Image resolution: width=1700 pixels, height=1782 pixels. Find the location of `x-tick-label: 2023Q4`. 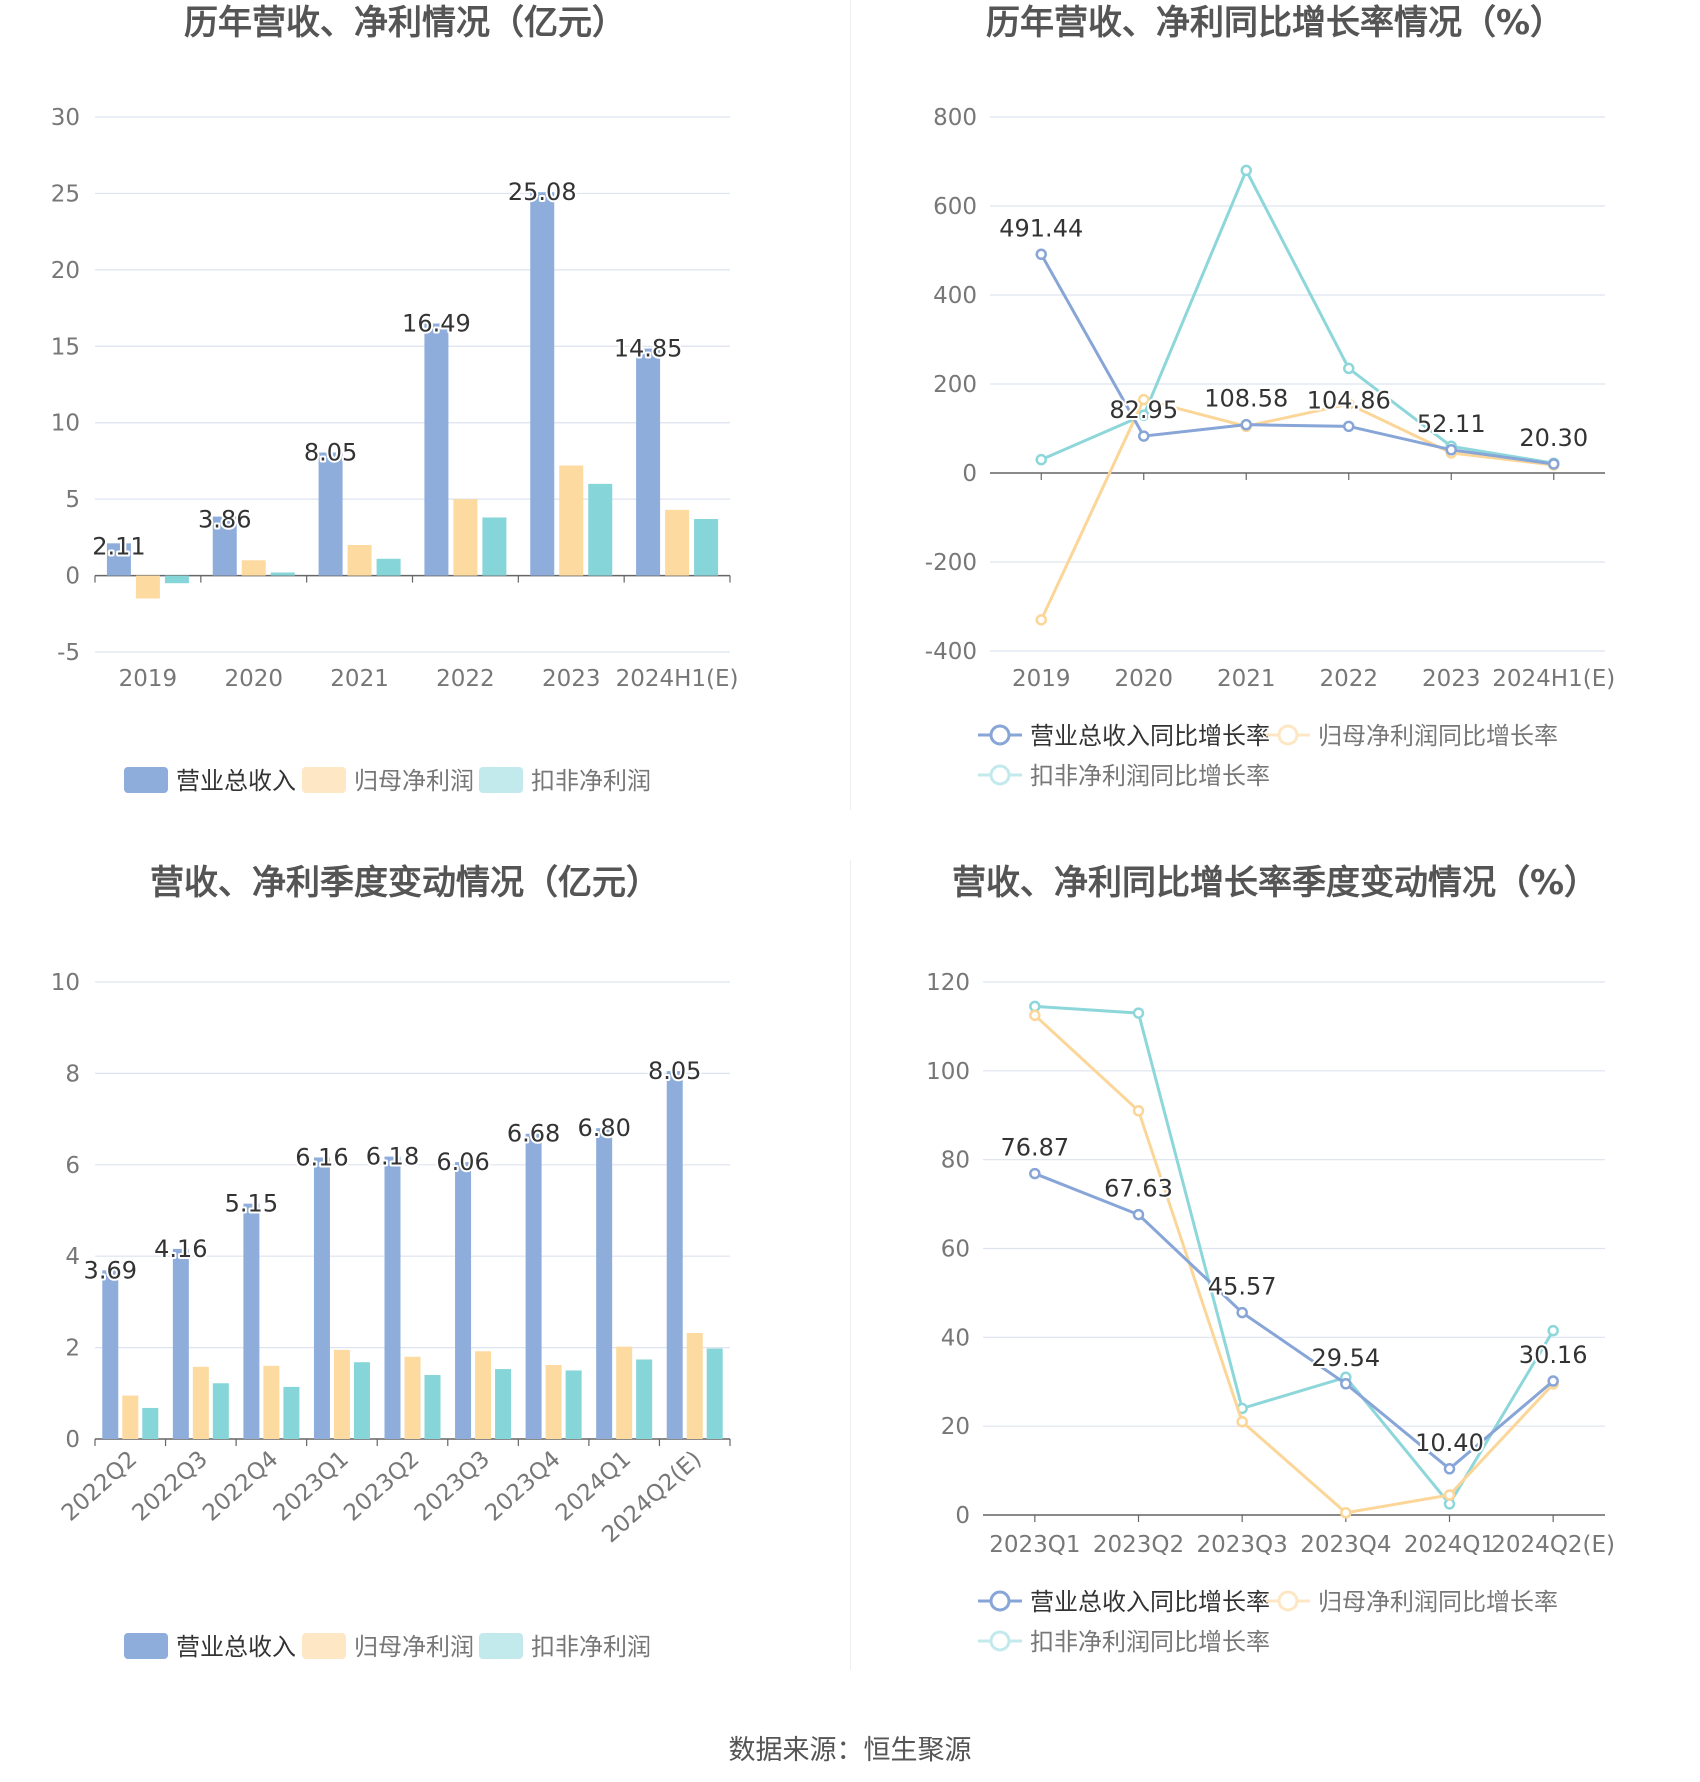

x-tick-label: 2023Q4 is located at coordinates (522, 1486).